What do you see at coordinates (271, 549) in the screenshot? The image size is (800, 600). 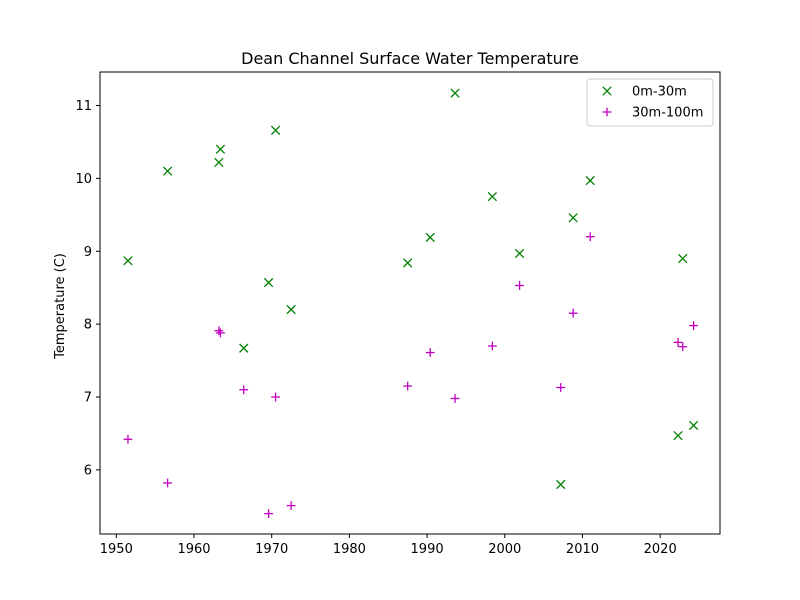 I see `x-tick-label: 1970` at bounding box center [271, 549].